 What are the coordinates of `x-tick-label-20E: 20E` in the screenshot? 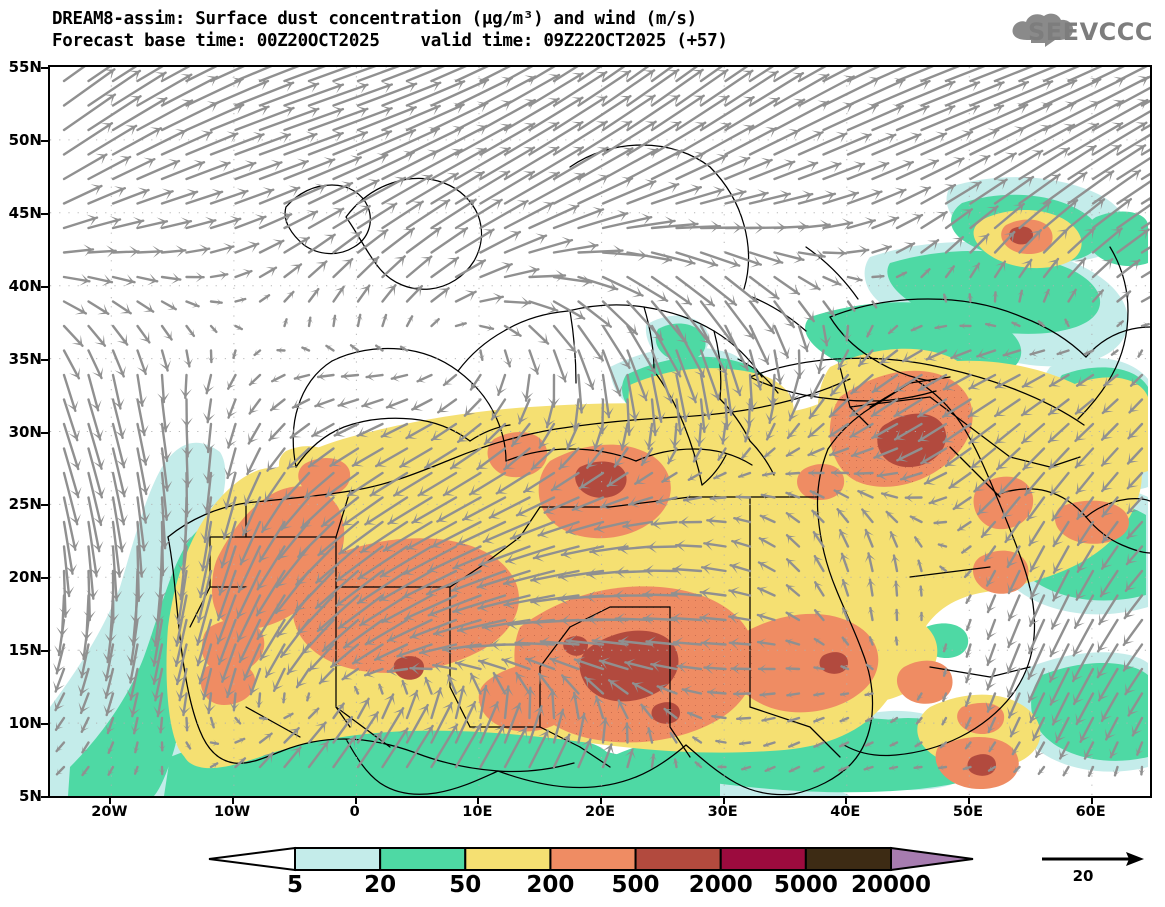 It's located at (600, 812).